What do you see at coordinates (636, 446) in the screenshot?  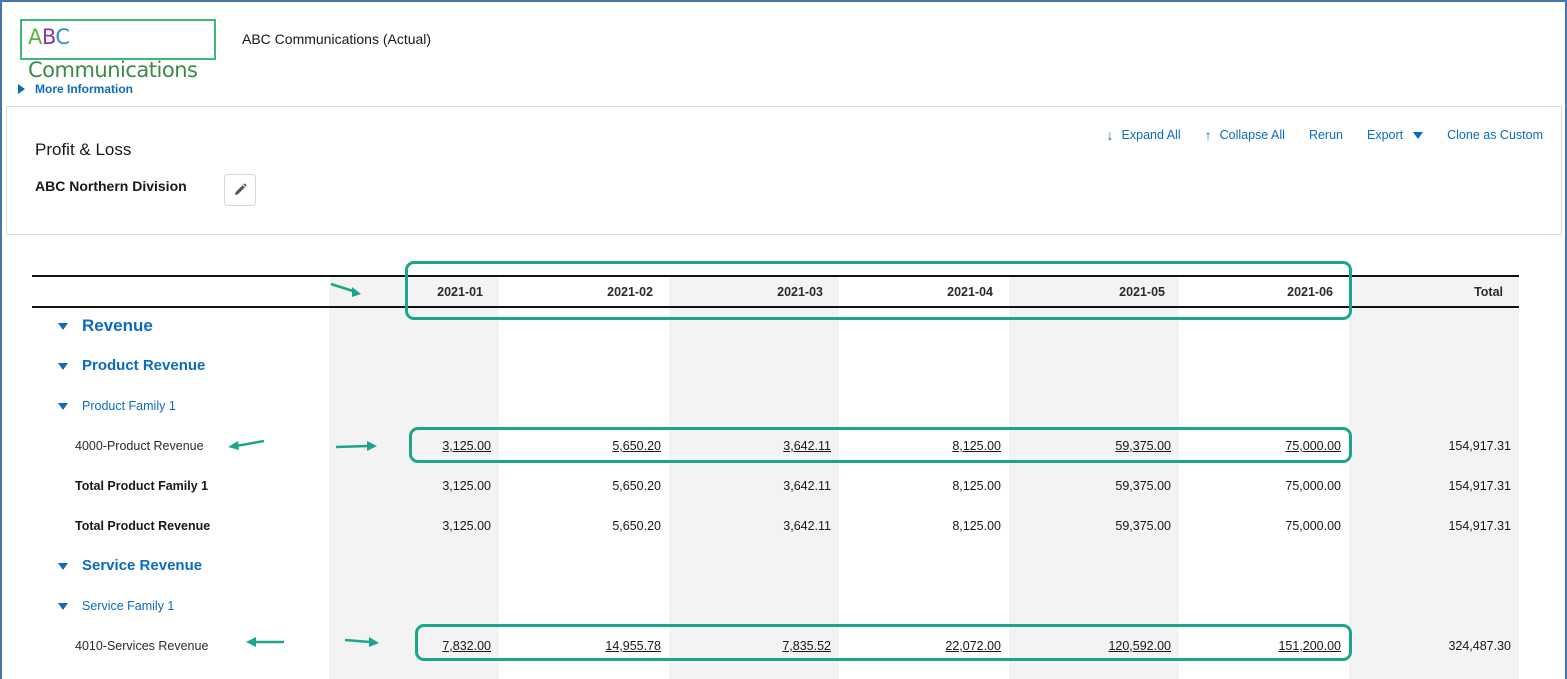 I see `table-cell-link: 5,650.20` at bounding box center [636, 446].